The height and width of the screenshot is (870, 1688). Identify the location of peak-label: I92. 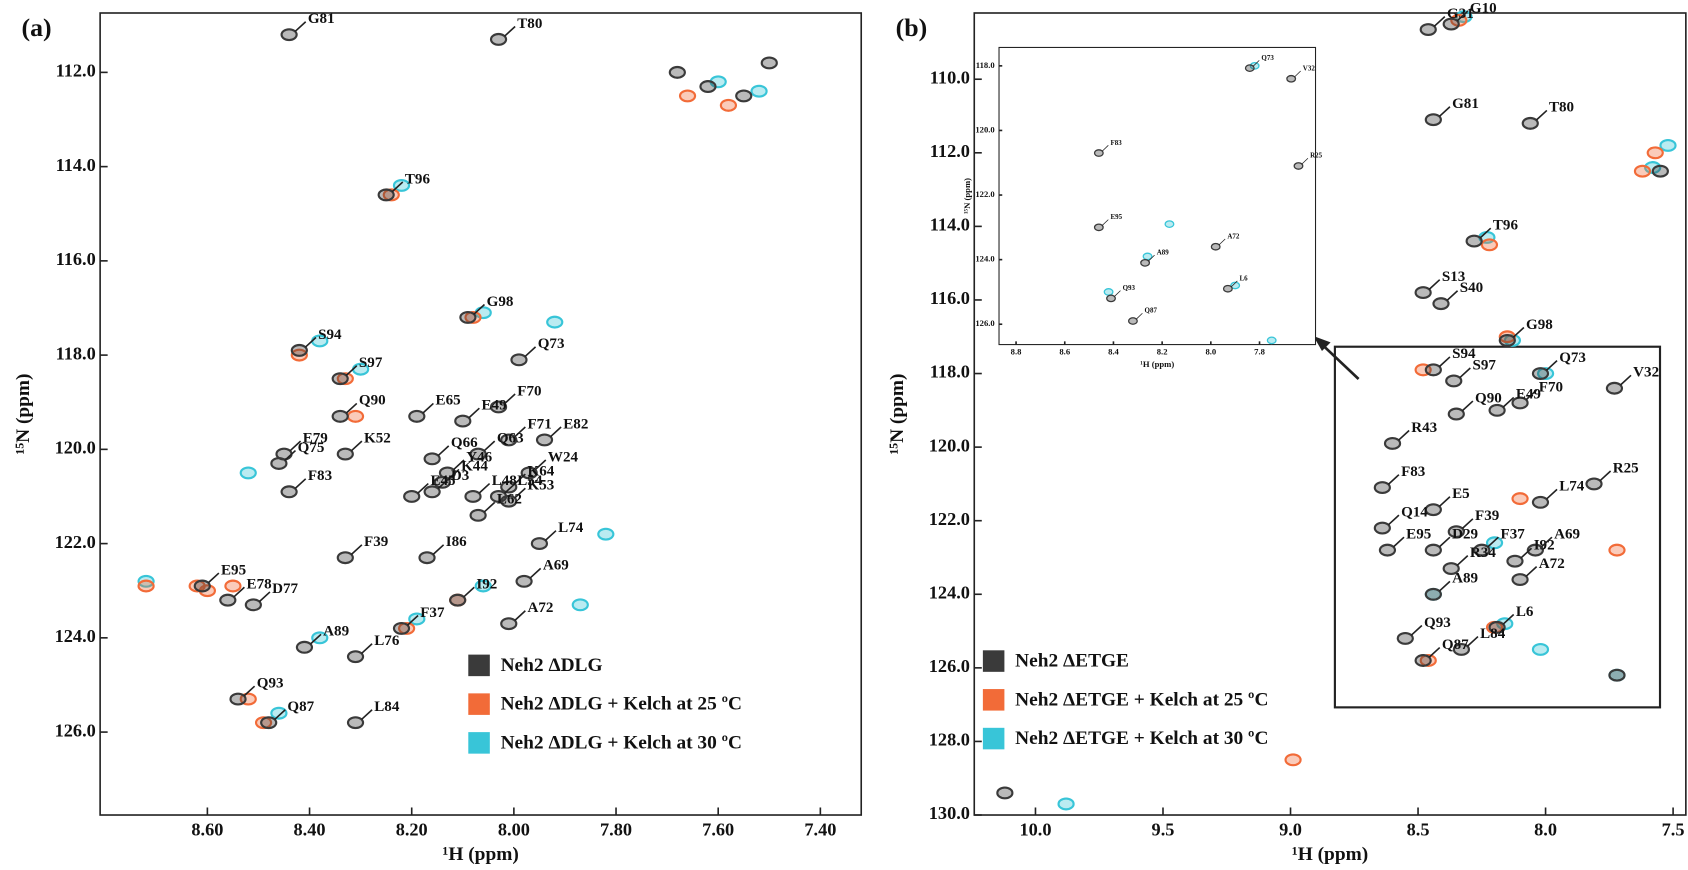
(486, 585).